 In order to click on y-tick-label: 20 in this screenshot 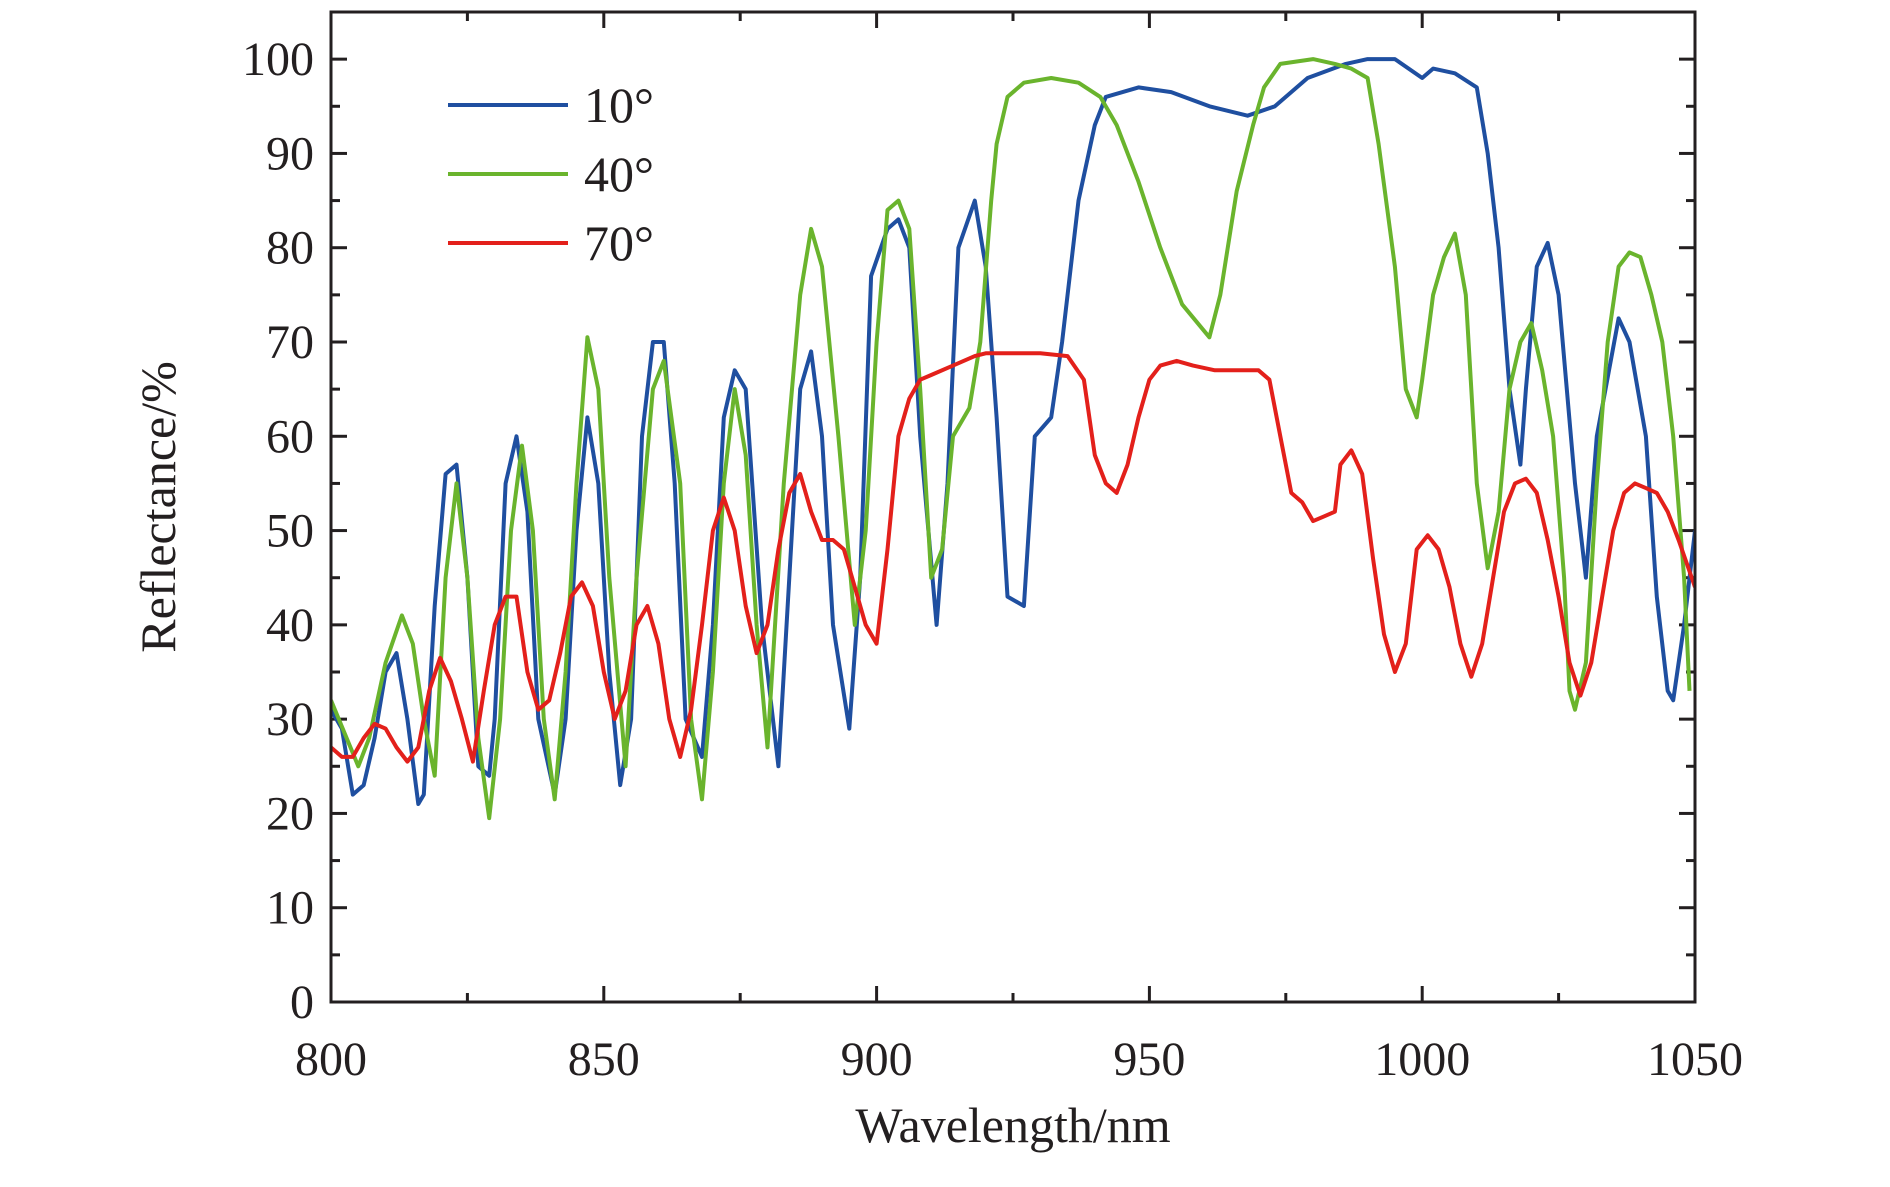, I will do `click(290, 813)`.